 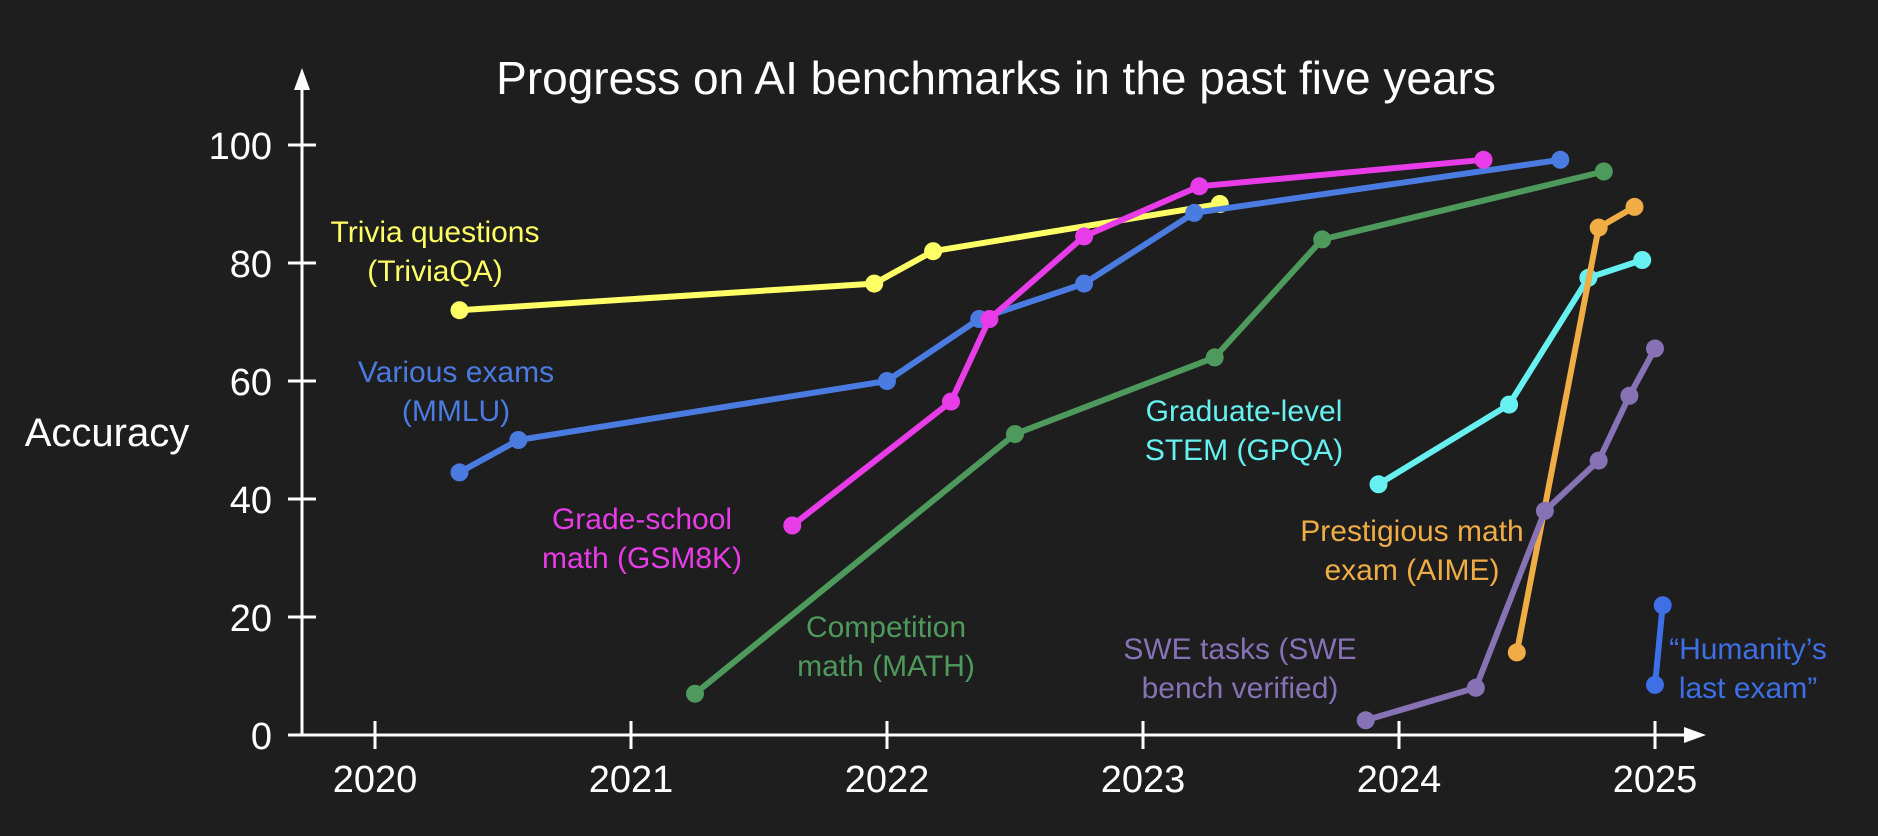 I want to click on y-tick-label: 0, so click(x=261, y=737).